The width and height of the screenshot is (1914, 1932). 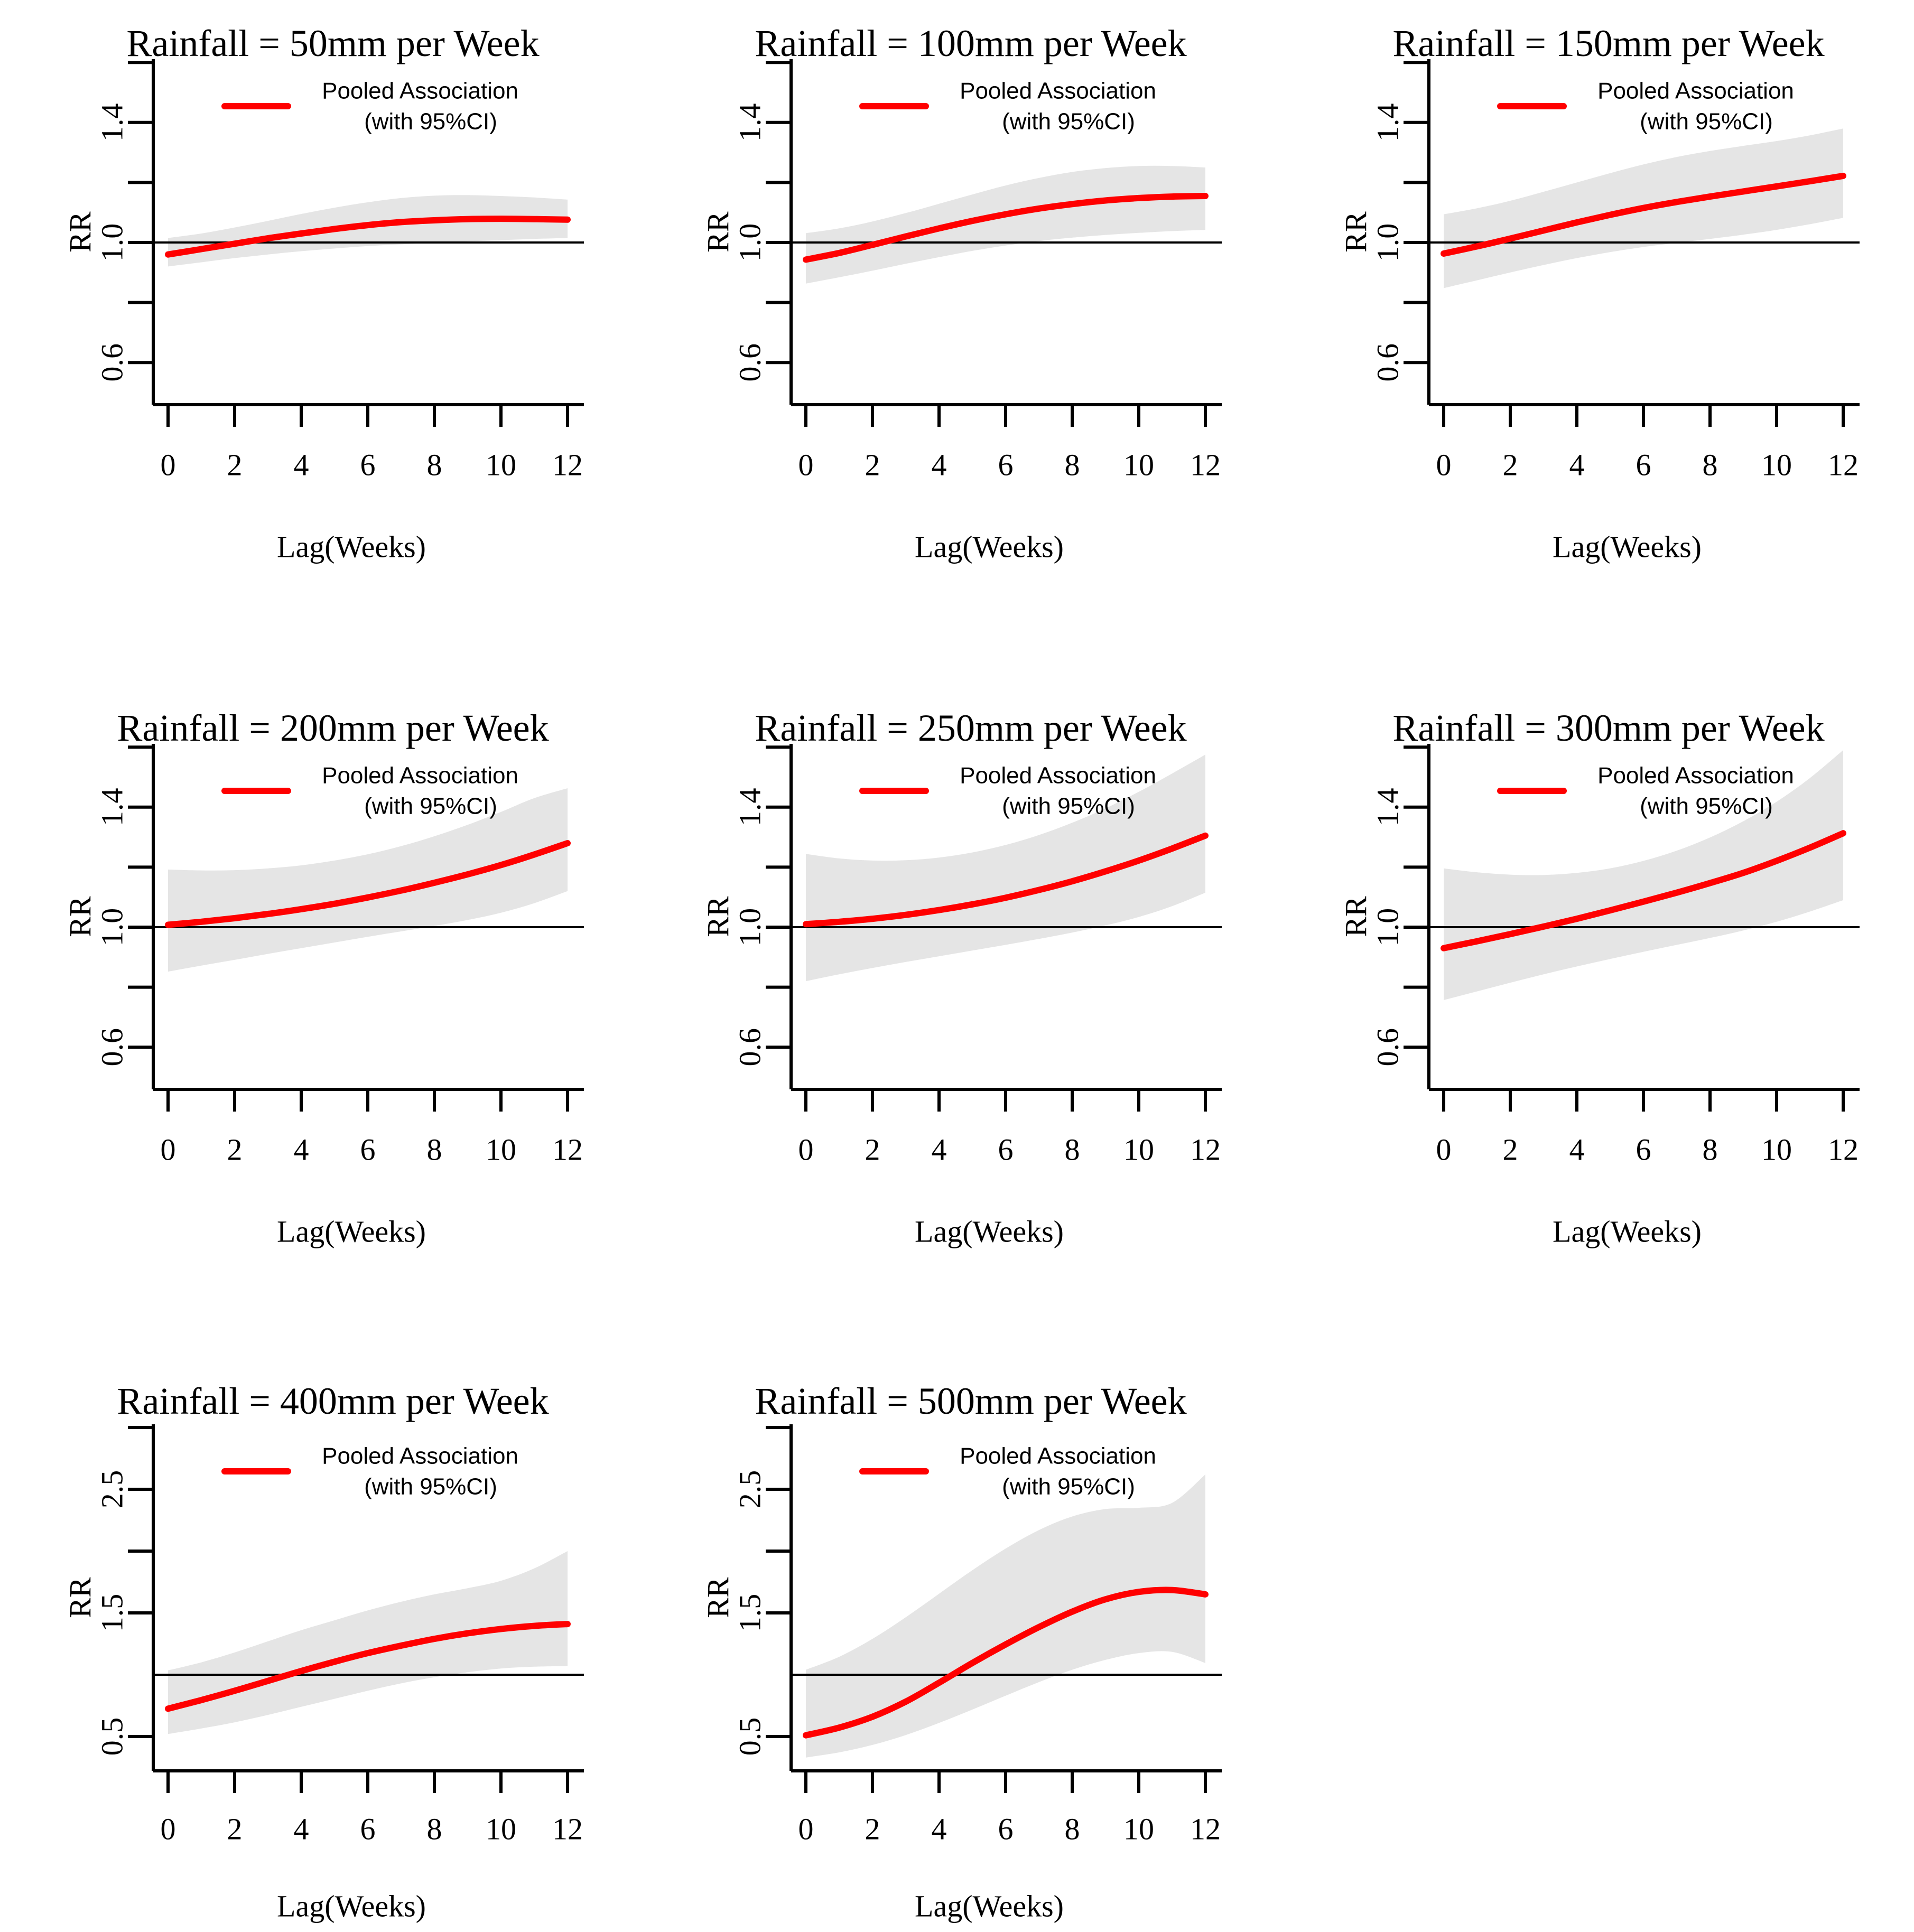 I want to click on panel-title: Rainfall = 100mm per Week, so click(x=970, y=43).